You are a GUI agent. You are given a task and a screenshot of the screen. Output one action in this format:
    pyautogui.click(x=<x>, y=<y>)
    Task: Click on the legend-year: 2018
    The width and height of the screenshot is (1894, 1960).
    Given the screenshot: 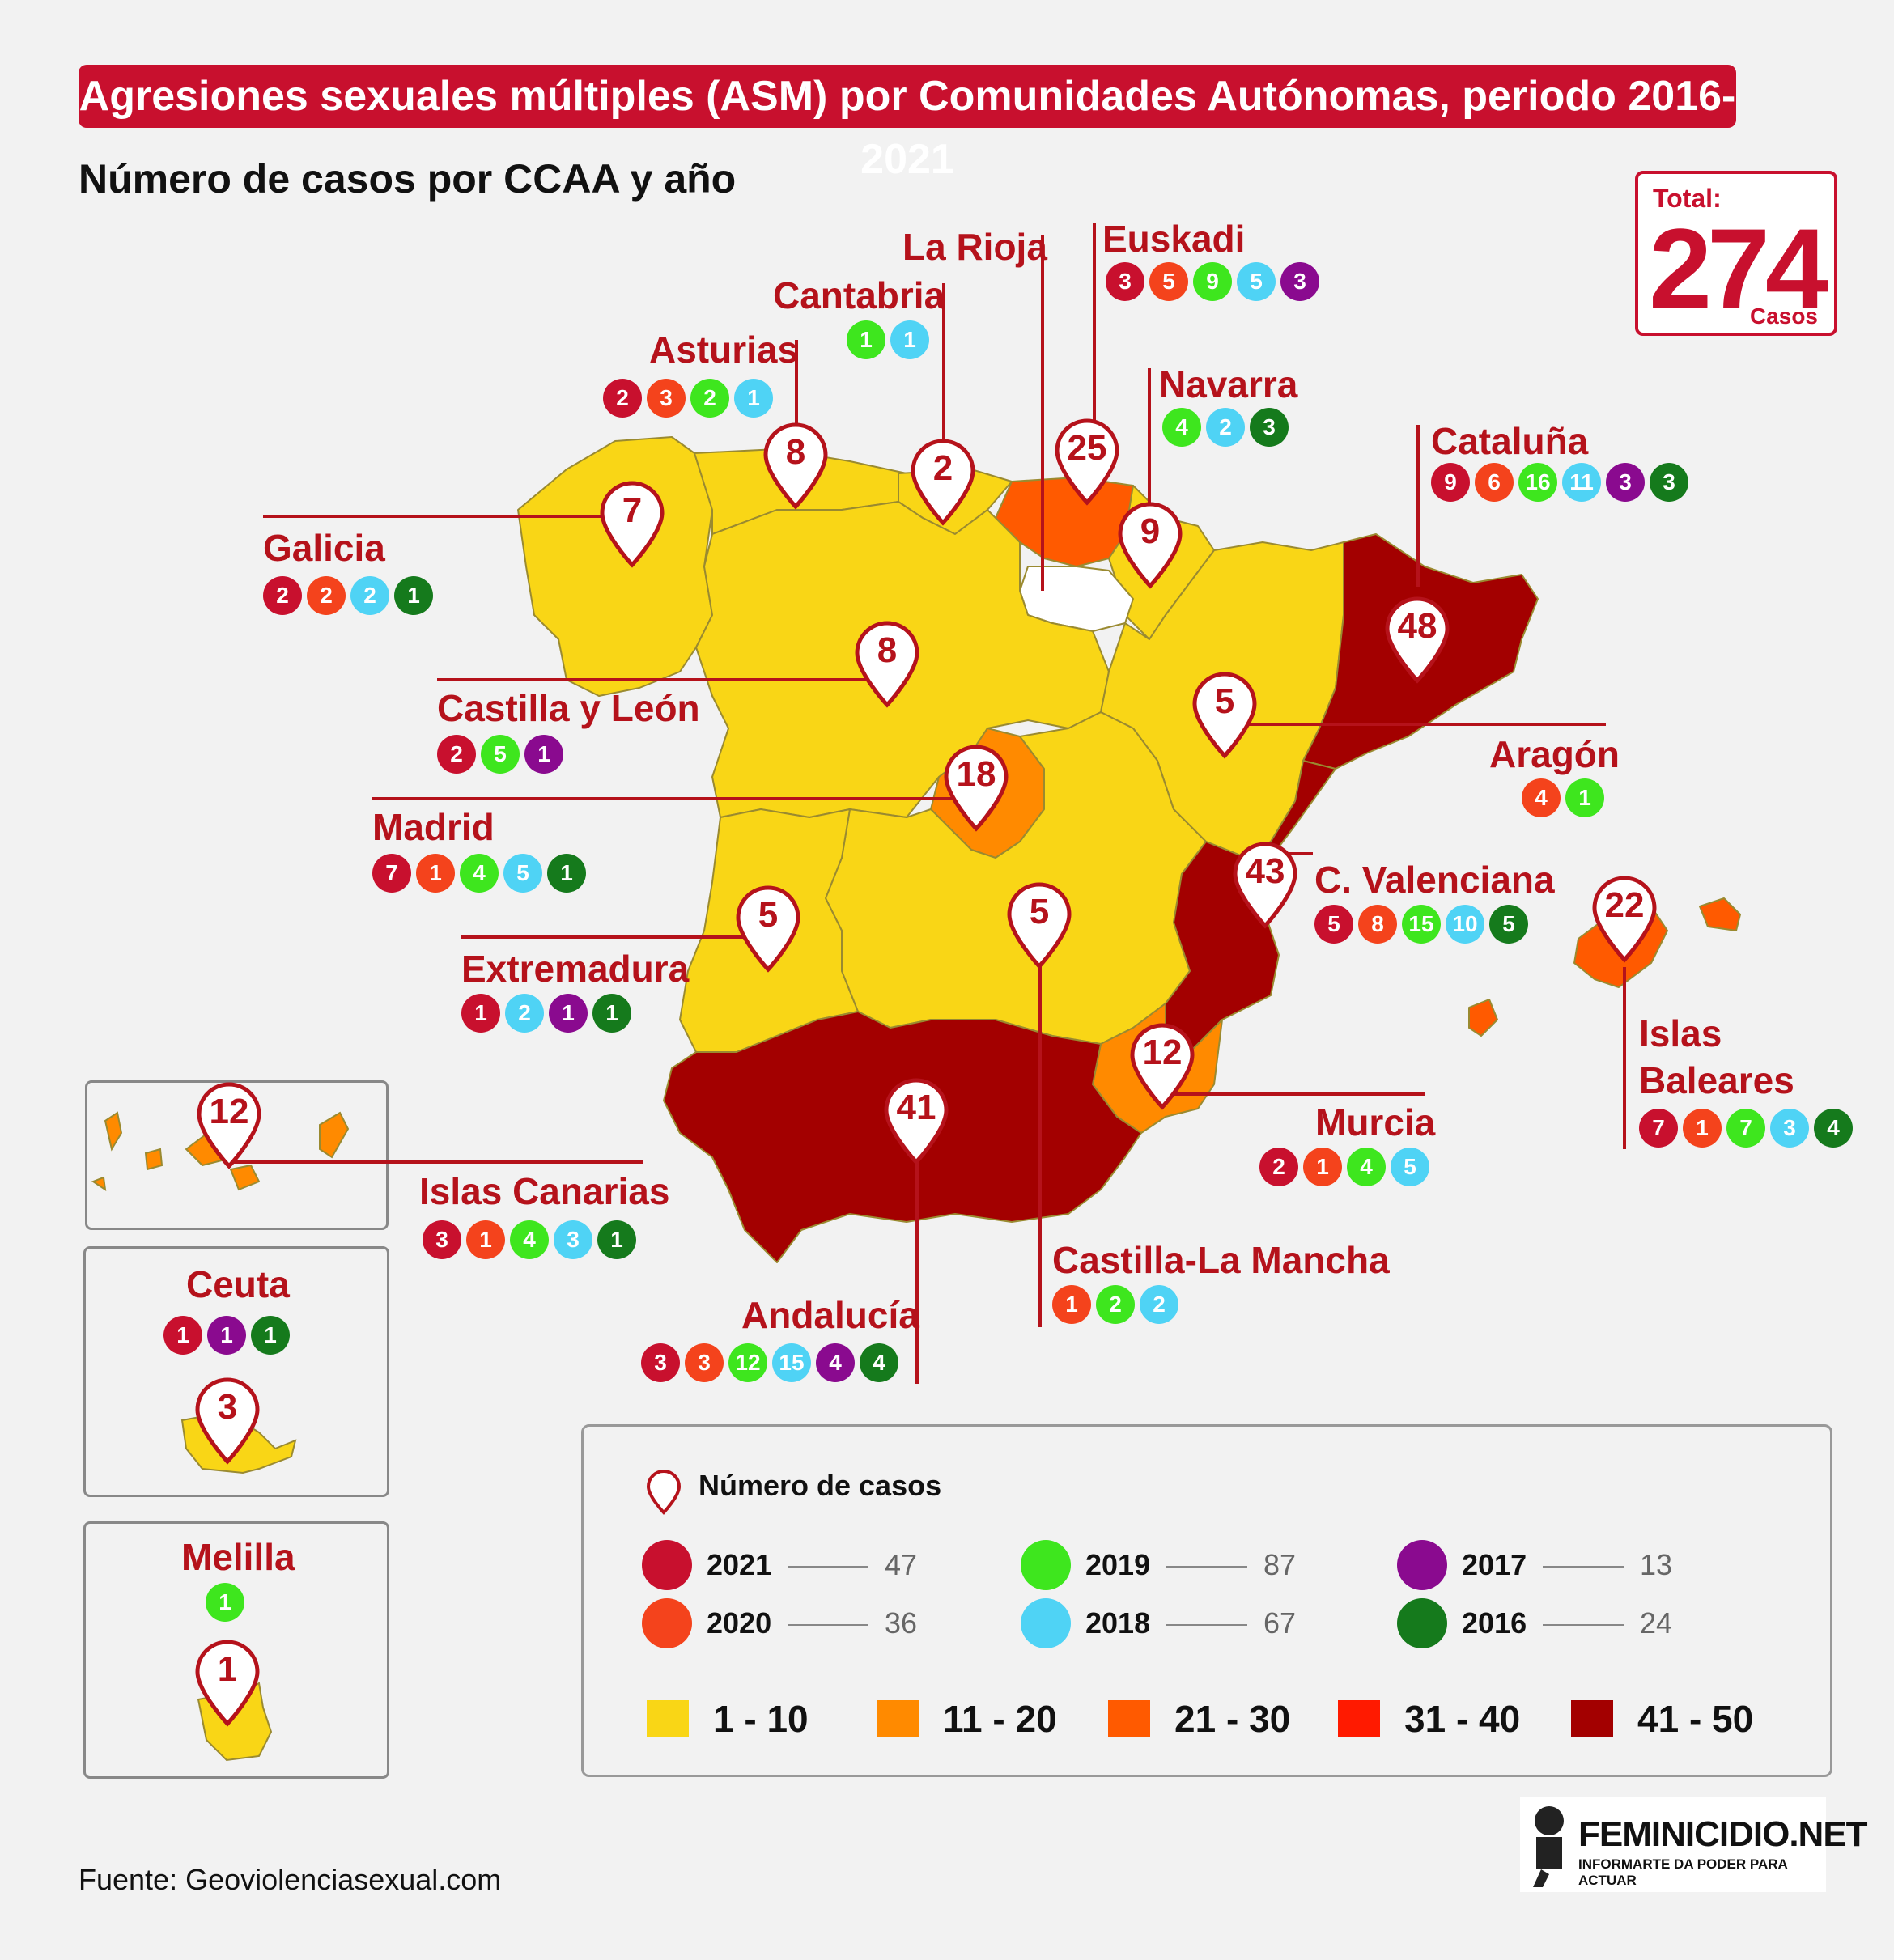 What is the action you would take?
    pyautogui.click(x=1118, y=1623)
    